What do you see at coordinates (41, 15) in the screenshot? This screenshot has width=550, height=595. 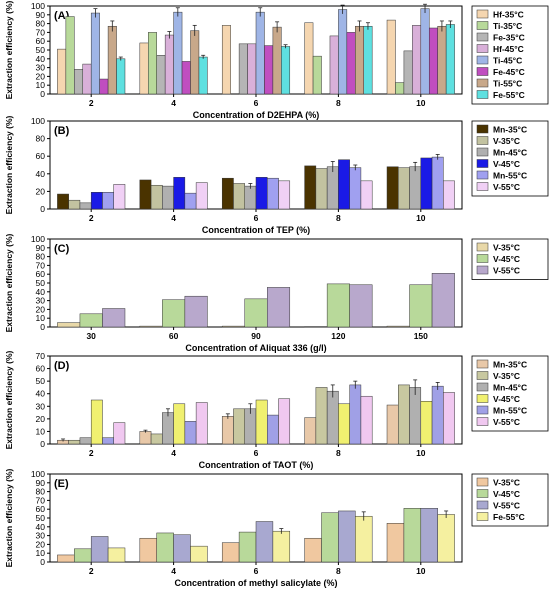 I see `y-tick-label: 90` at bounding box center [41, 15].